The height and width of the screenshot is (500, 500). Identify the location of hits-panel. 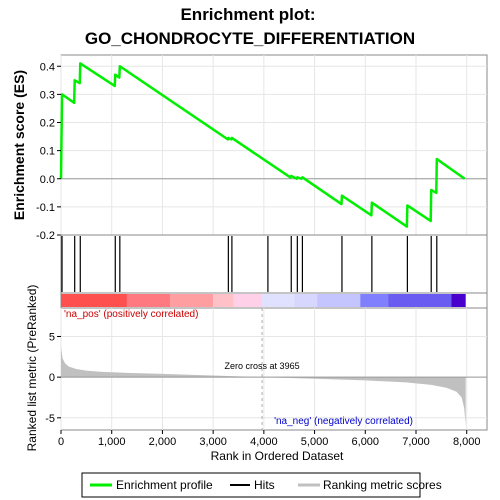
(274, 264).